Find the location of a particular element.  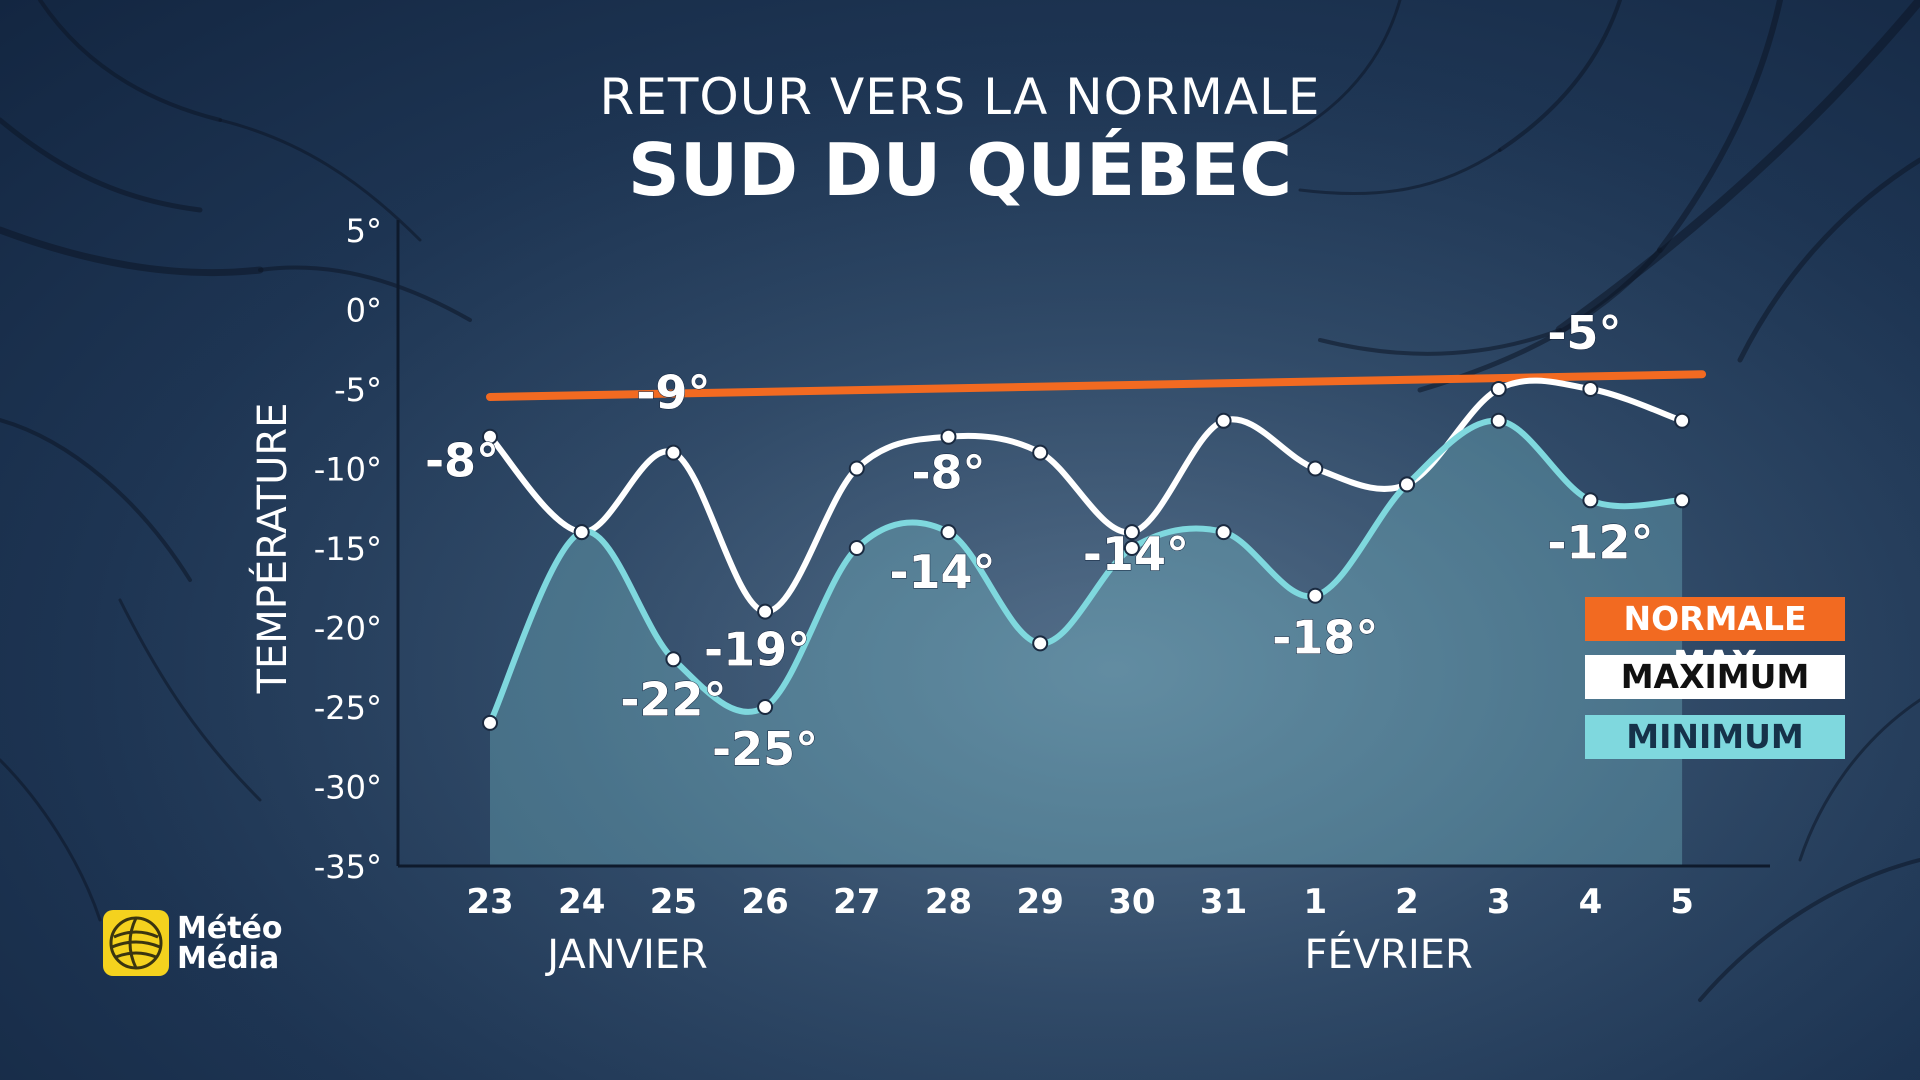

legend-normal-max: NORMALE MAX is located at coordinates (1715, 639).